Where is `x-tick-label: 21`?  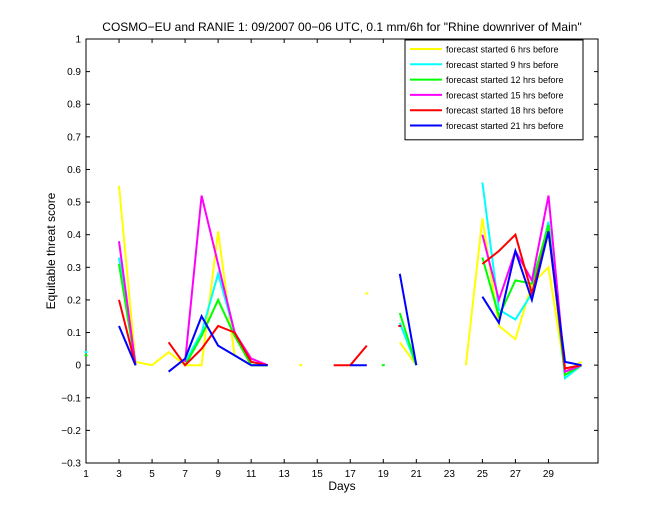 x-tick-label: 21 is located at coordinates (417, 474).